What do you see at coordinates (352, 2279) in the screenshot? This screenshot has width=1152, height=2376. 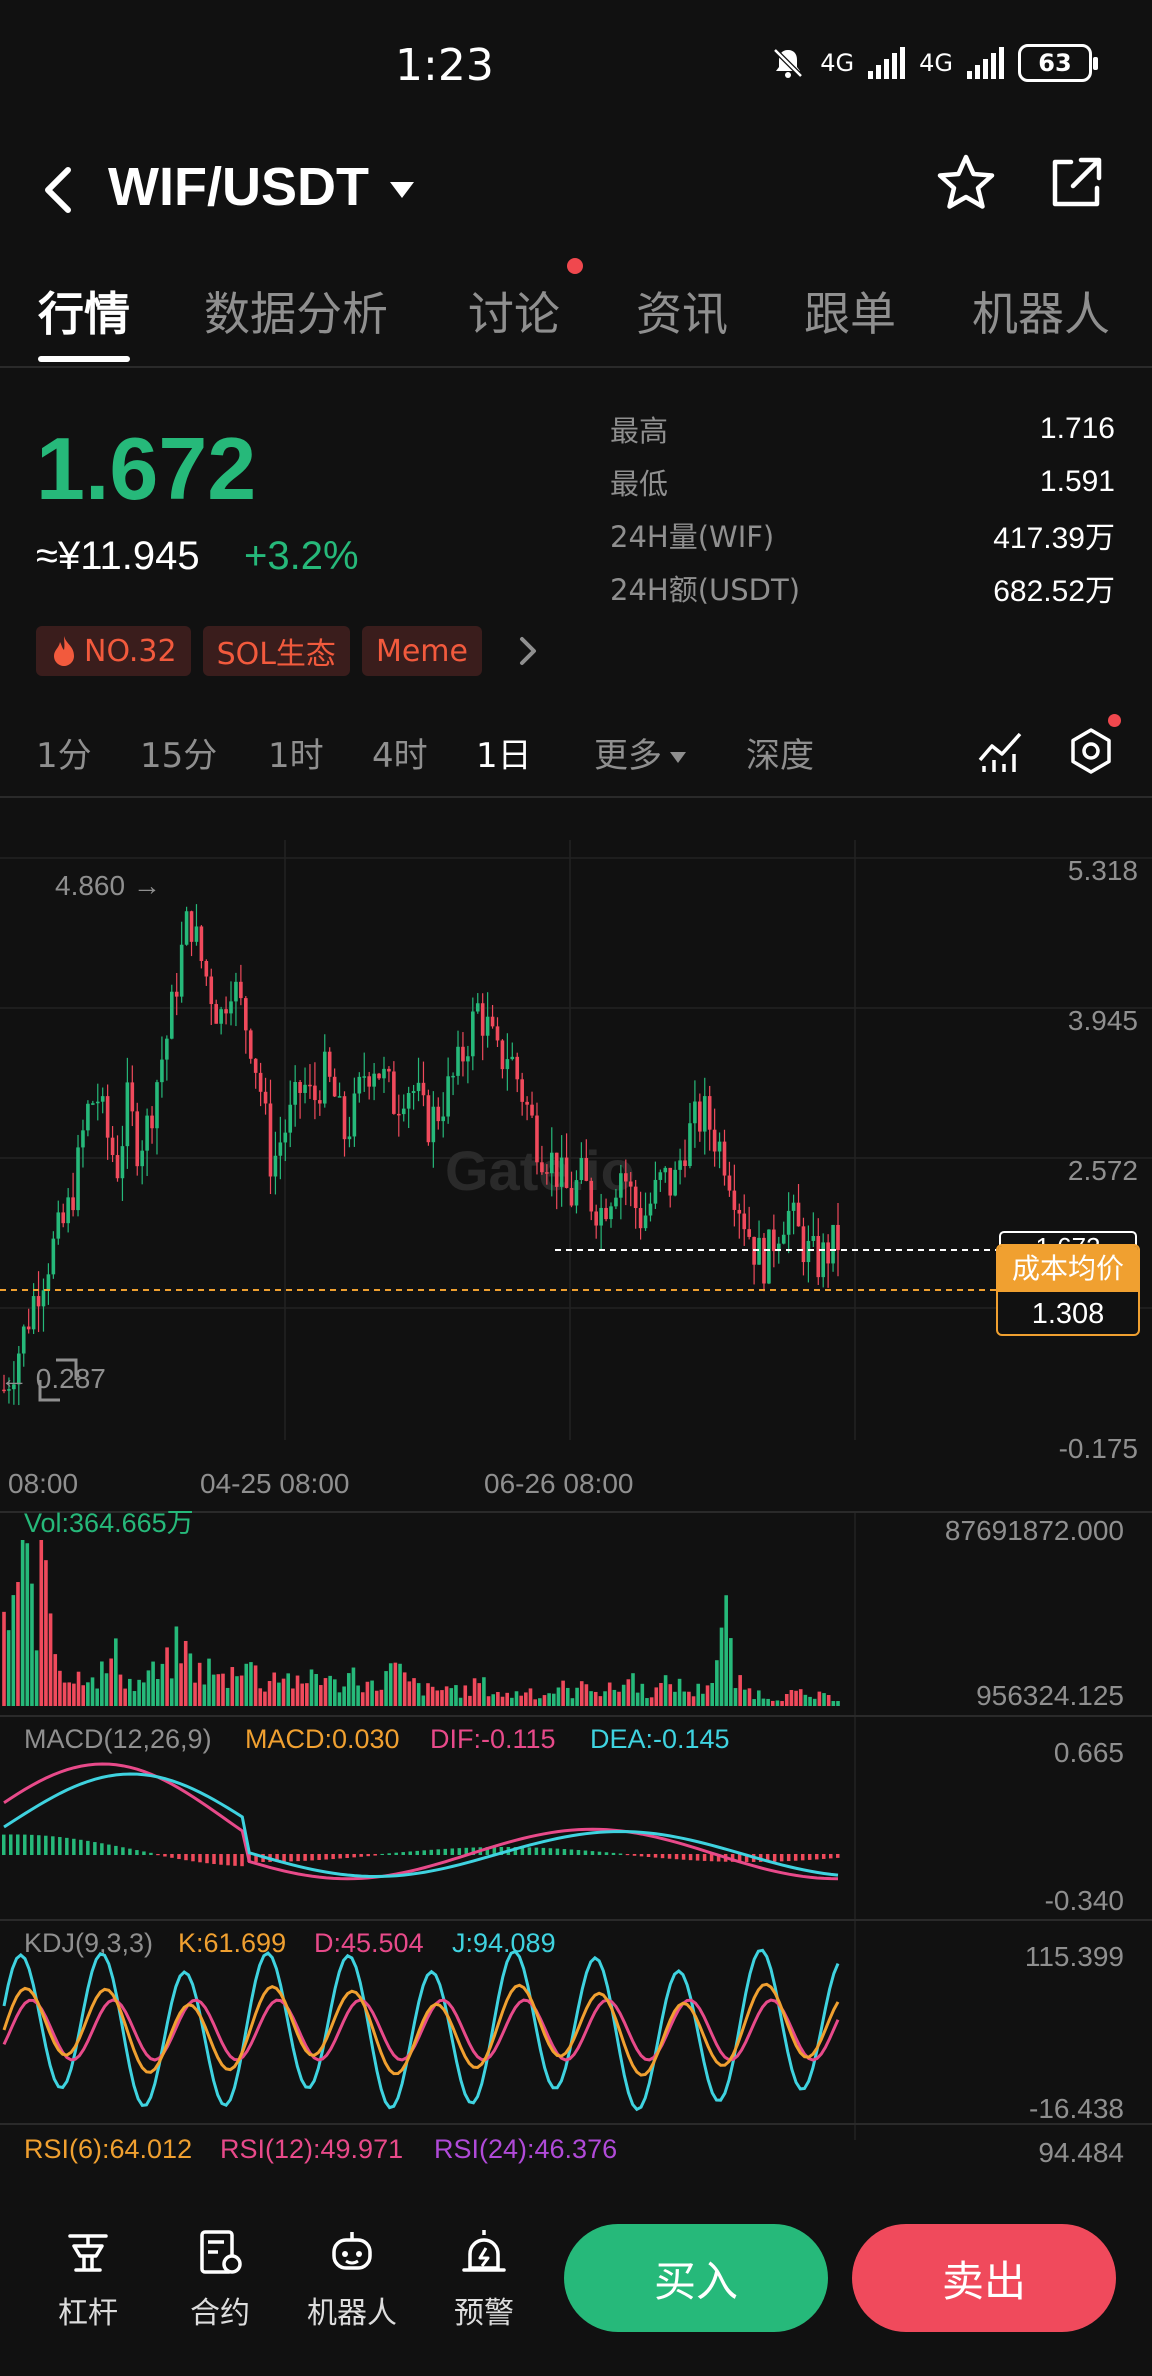 I see `nav-robot: 机器人` at bounding box center [352, 2279].